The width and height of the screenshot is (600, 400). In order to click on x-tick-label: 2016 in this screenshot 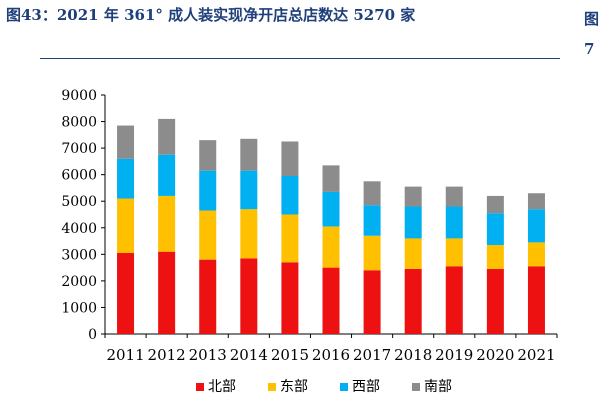, I will do `click(331, 355)`.